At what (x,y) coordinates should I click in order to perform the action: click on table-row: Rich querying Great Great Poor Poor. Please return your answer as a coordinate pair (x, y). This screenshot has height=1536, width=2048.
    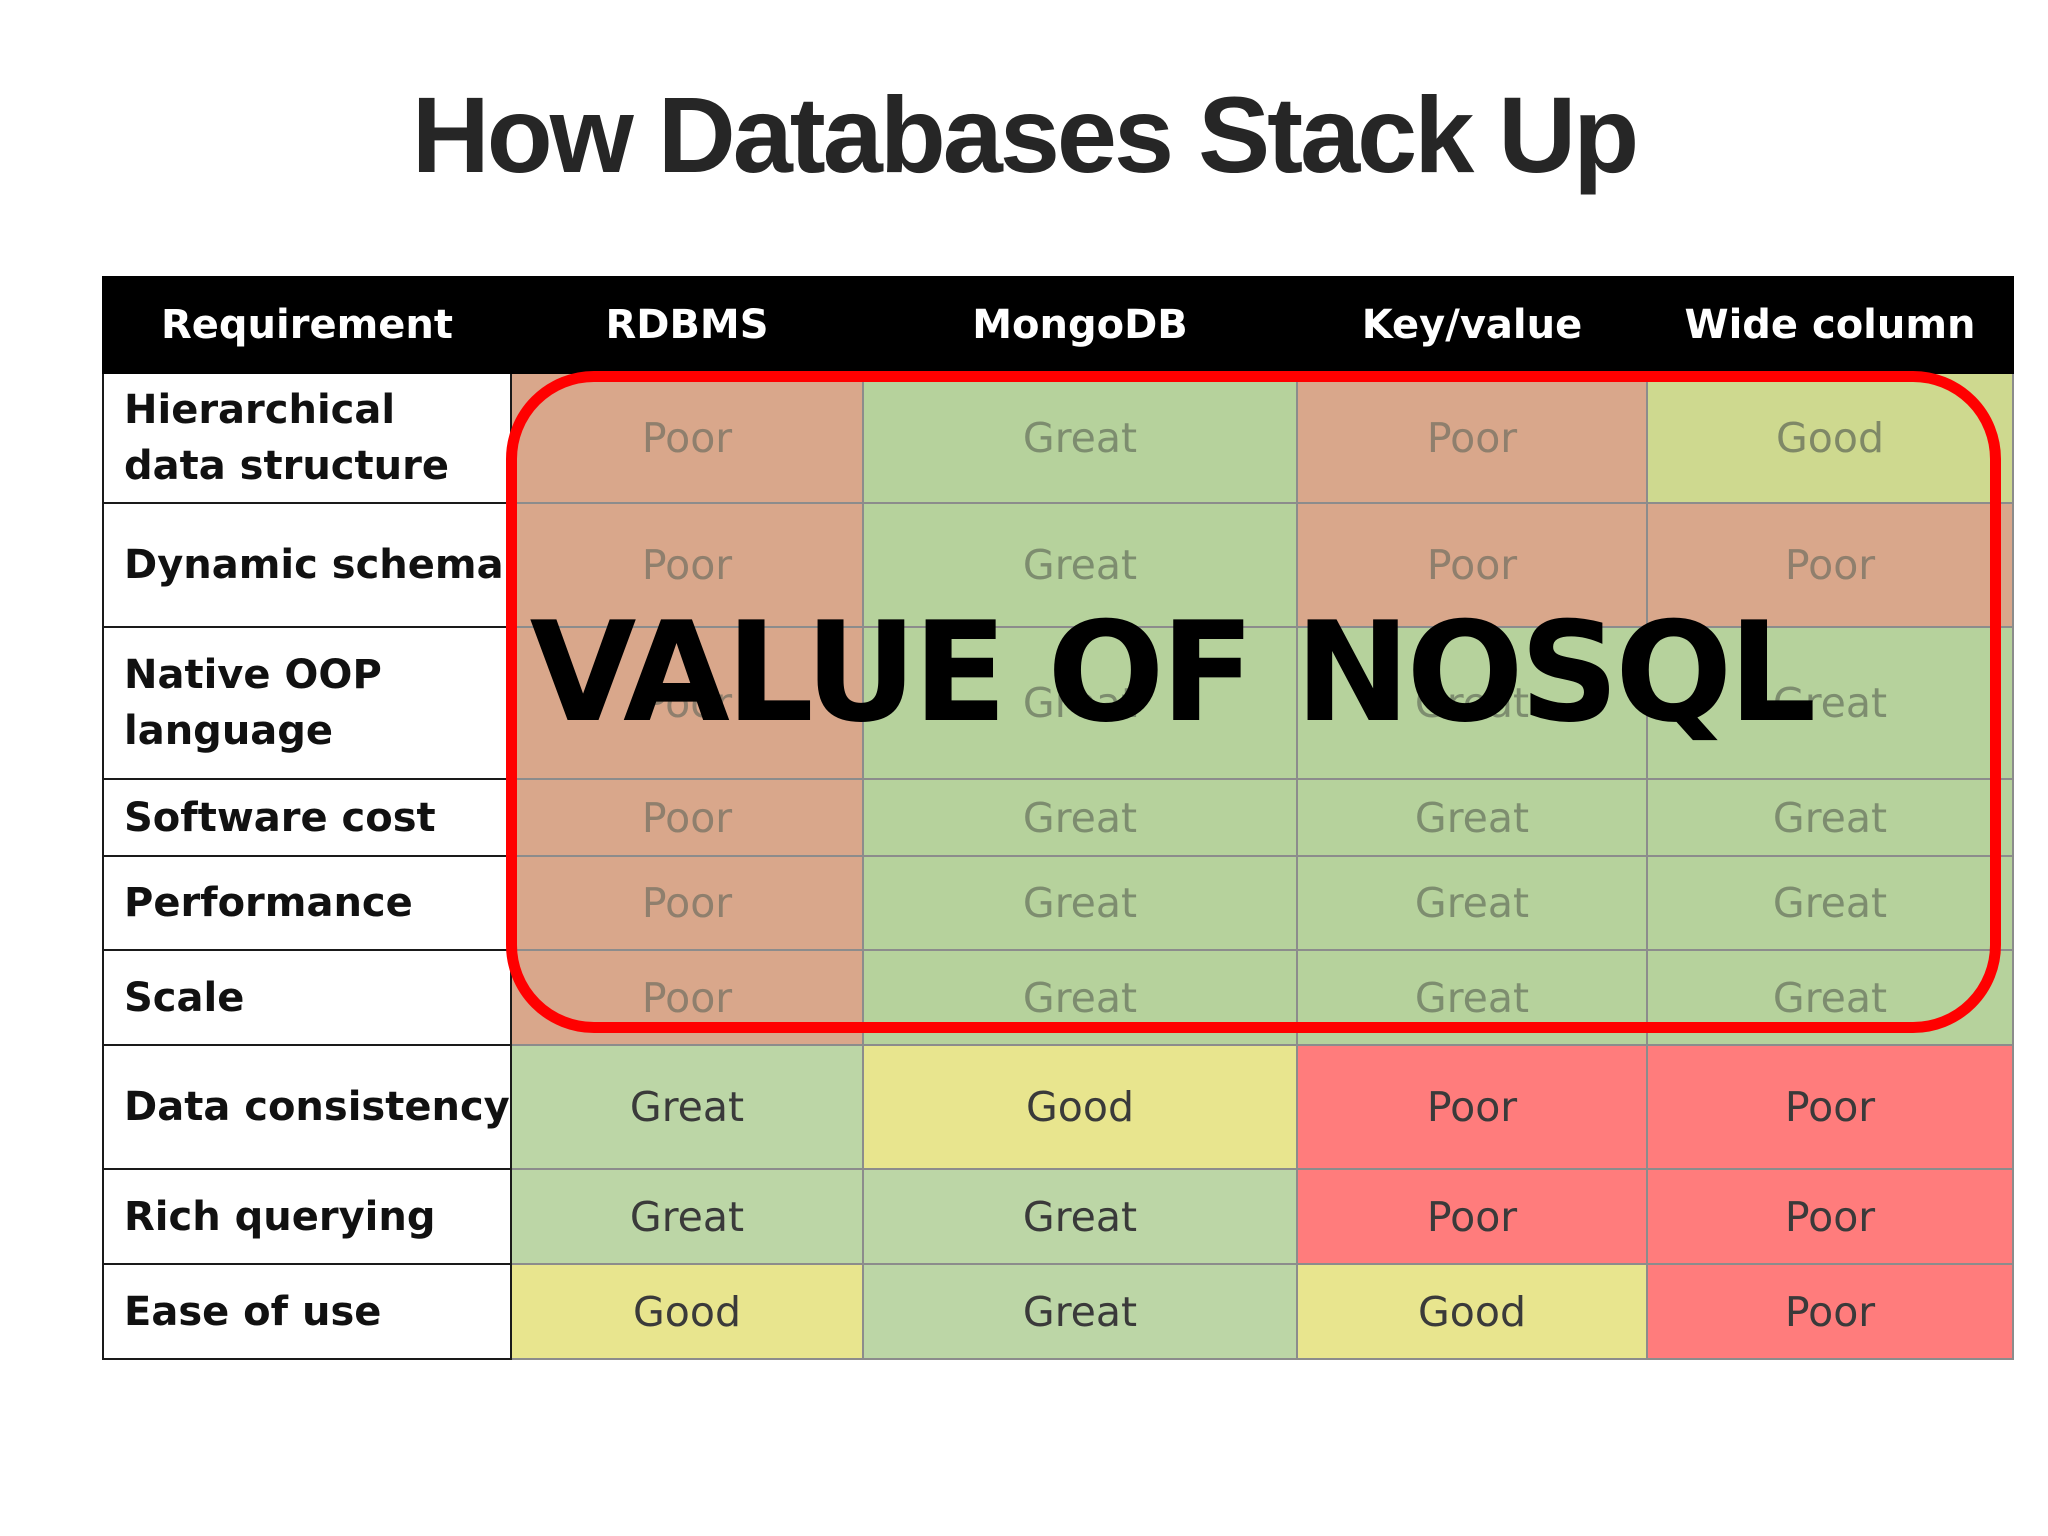
    Looking at the image, I should click on (1058, 1216).